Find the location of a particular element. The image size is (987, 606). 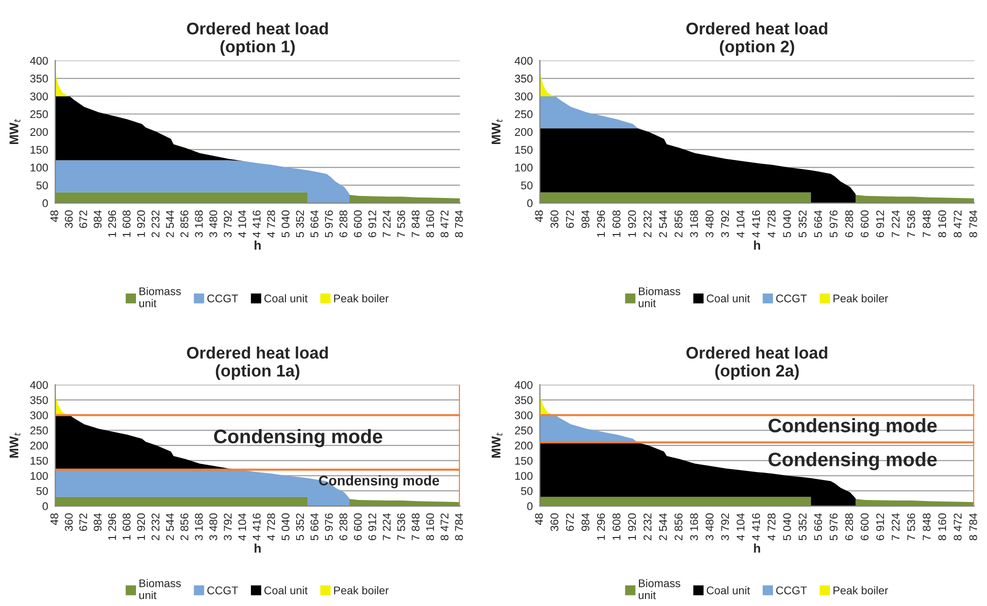

x-tick-label: 8 784 is located at coordinates (459, 526).